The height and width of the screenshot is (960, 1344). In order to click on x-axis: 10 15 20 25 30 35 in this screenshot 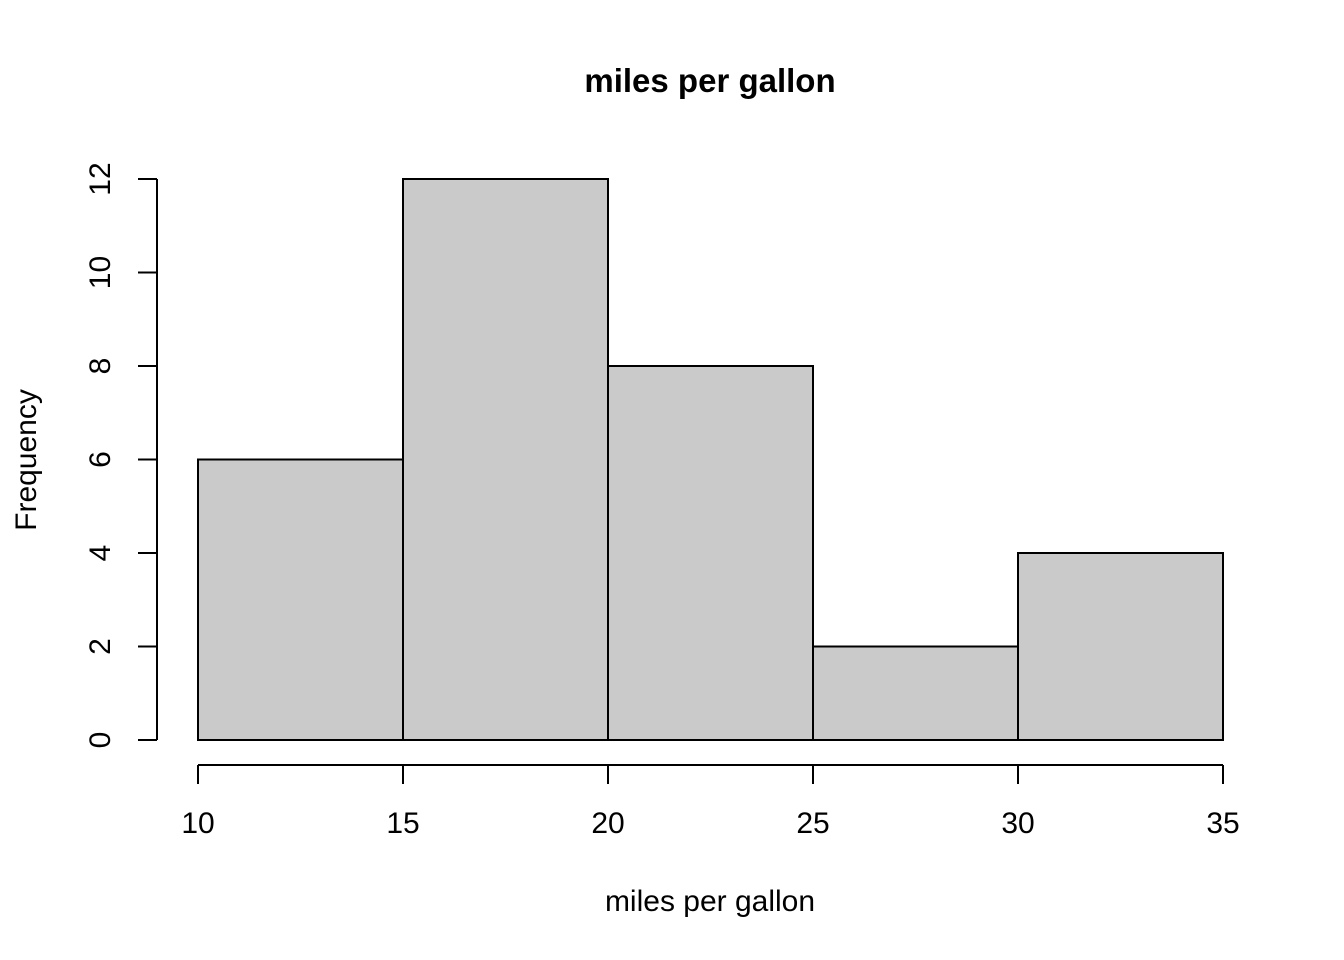, I will do `click(710, 802)`.